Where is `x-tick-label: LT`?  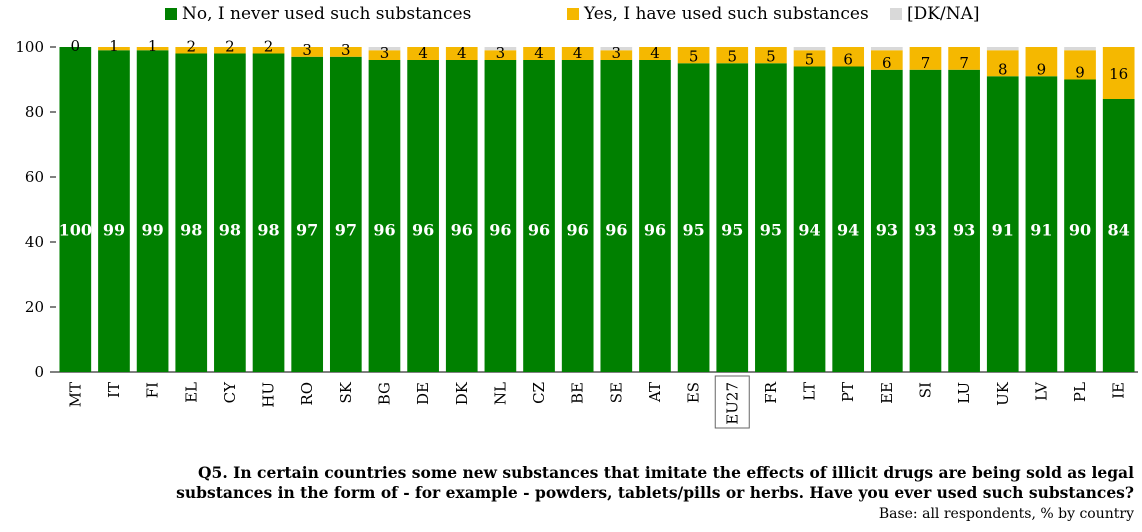
x-tick-label: LT is located at coordinates (810, 391).